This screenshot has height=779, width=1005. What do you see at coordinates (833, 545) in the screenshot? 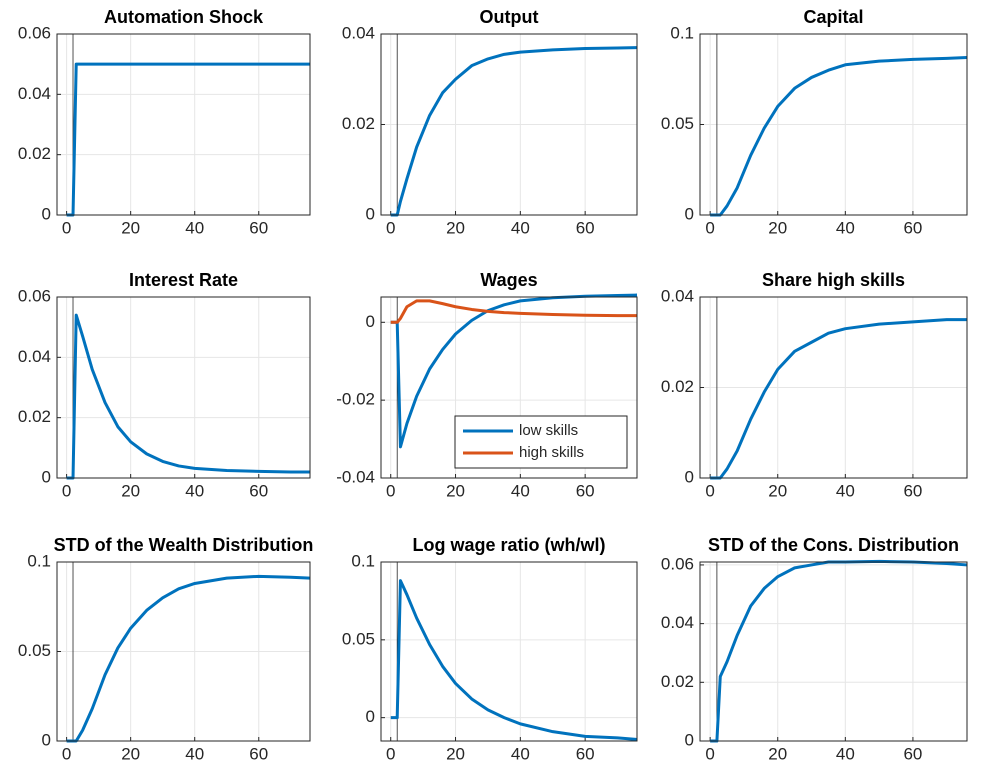
I see `chart-title: STD of the Cons. Distribution` at bounding box center [833, 545].